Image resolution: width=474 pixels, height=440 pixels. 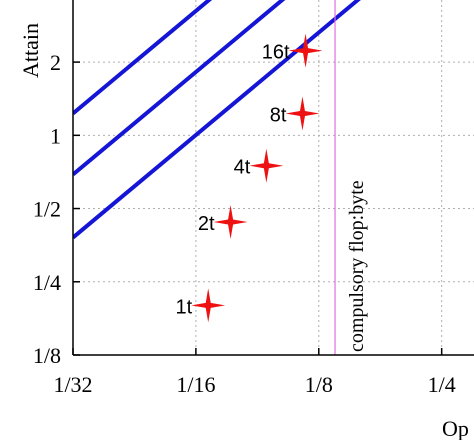 I want to click on point-label: 8t, so click(x=278, y=115).